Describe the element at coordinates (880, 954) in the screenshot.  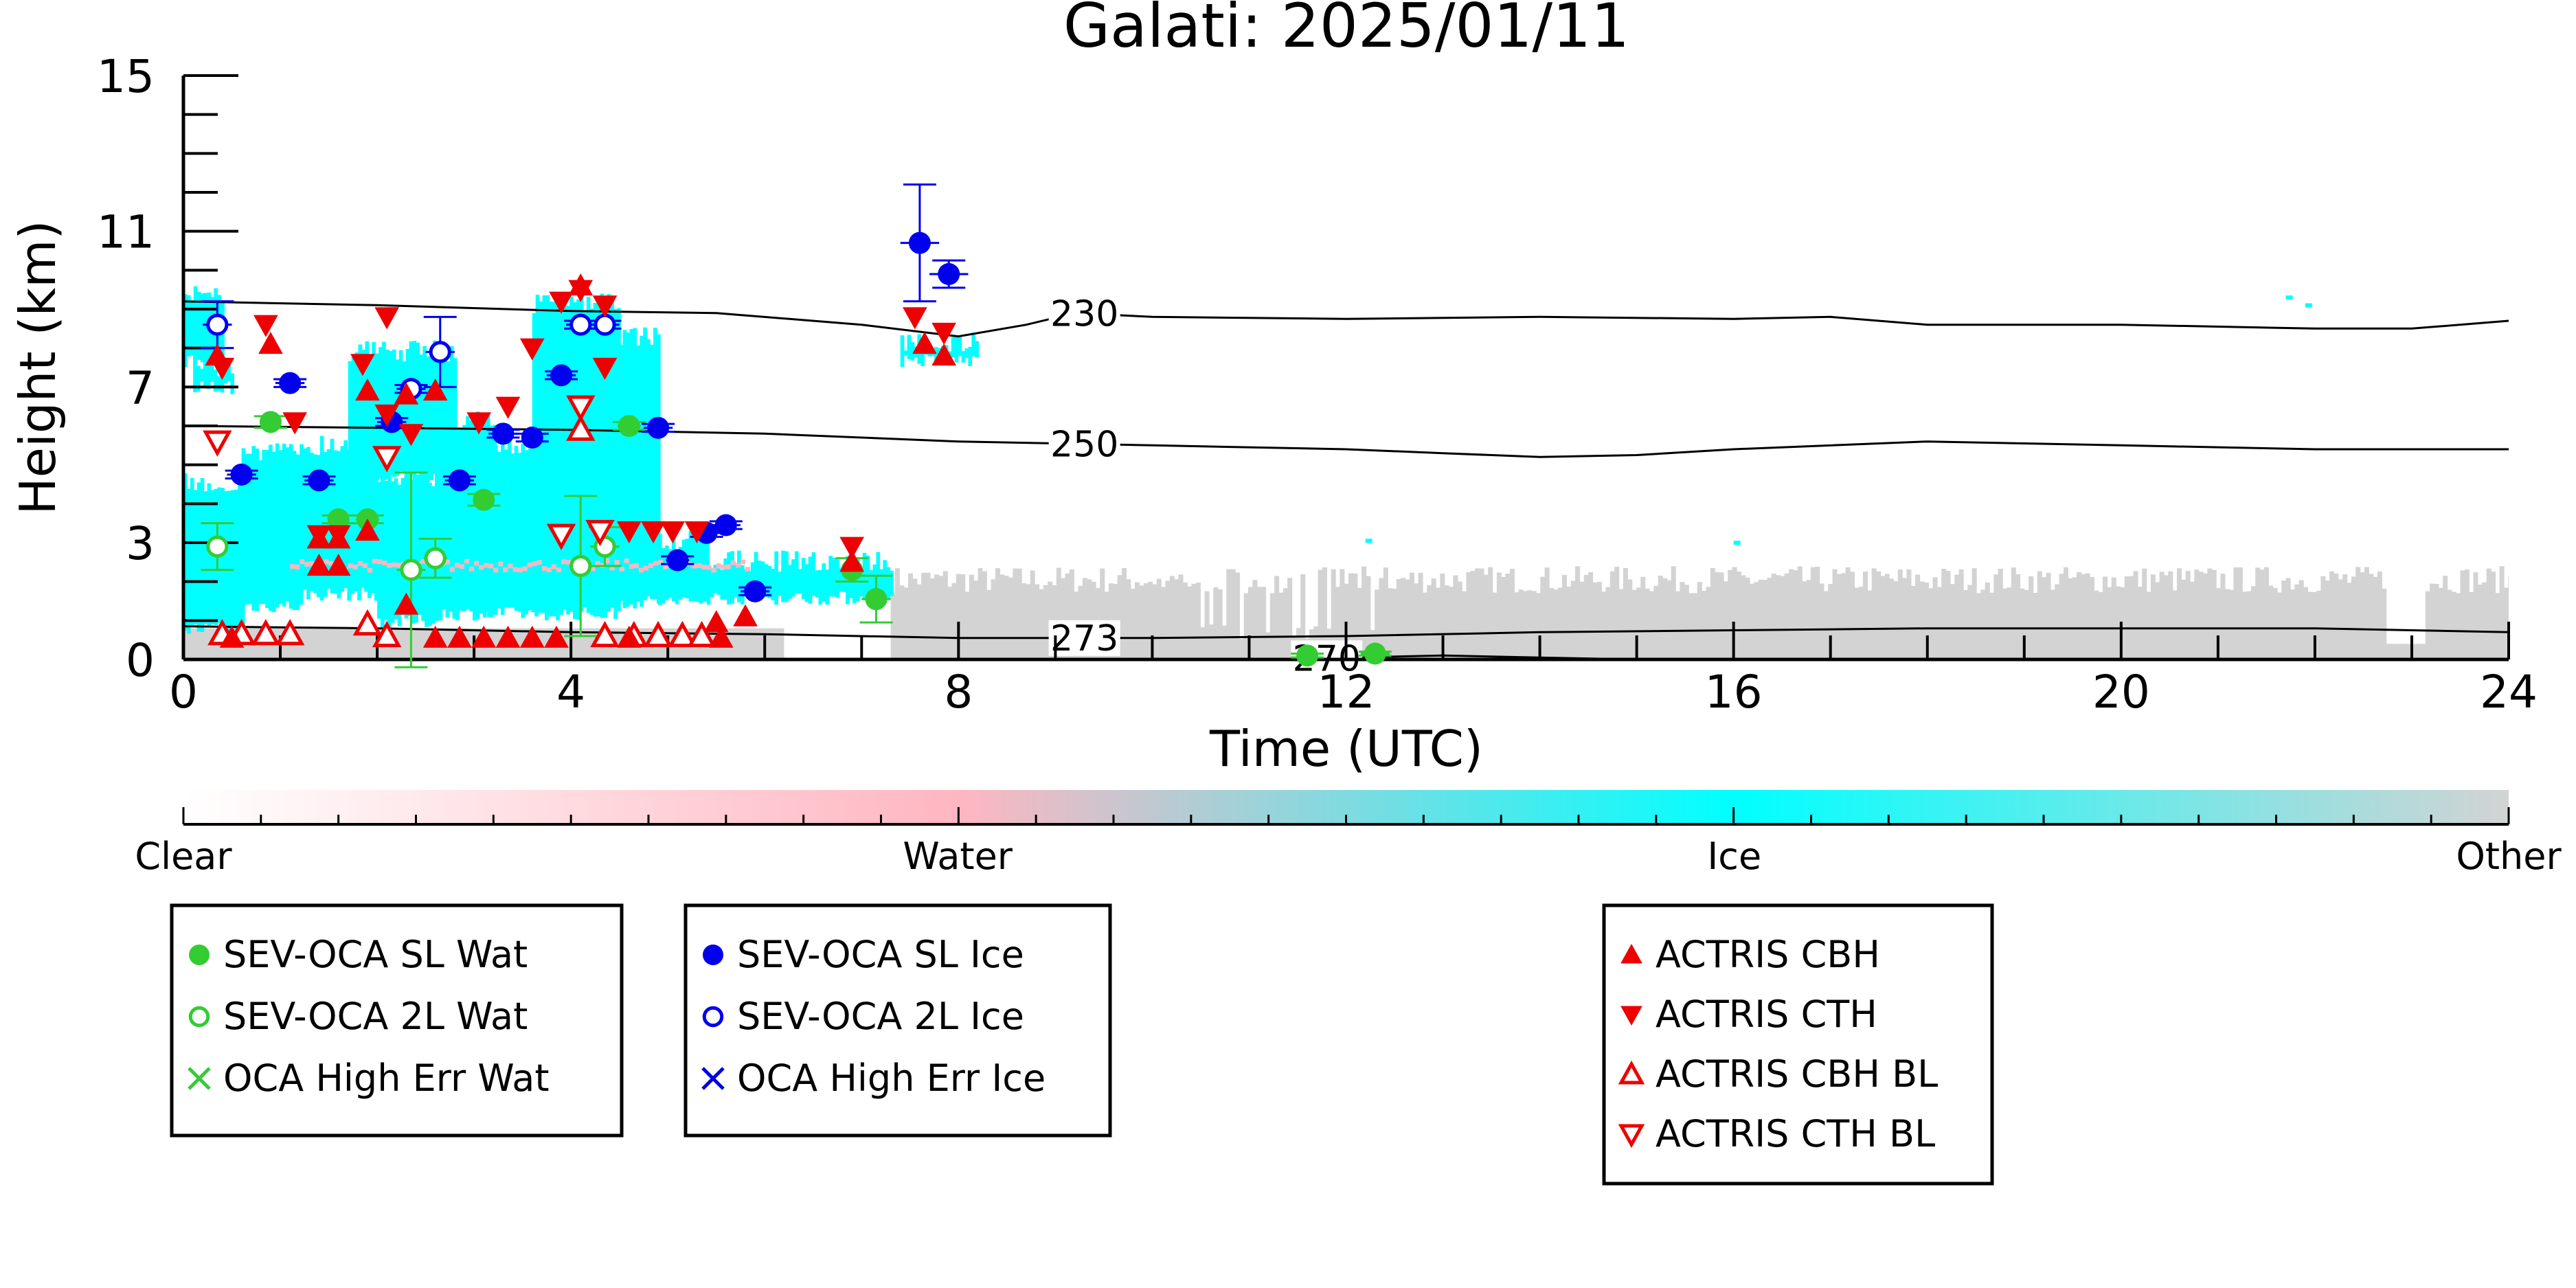
I see `legend-label: SEV-OCA SL Ice` at that location.